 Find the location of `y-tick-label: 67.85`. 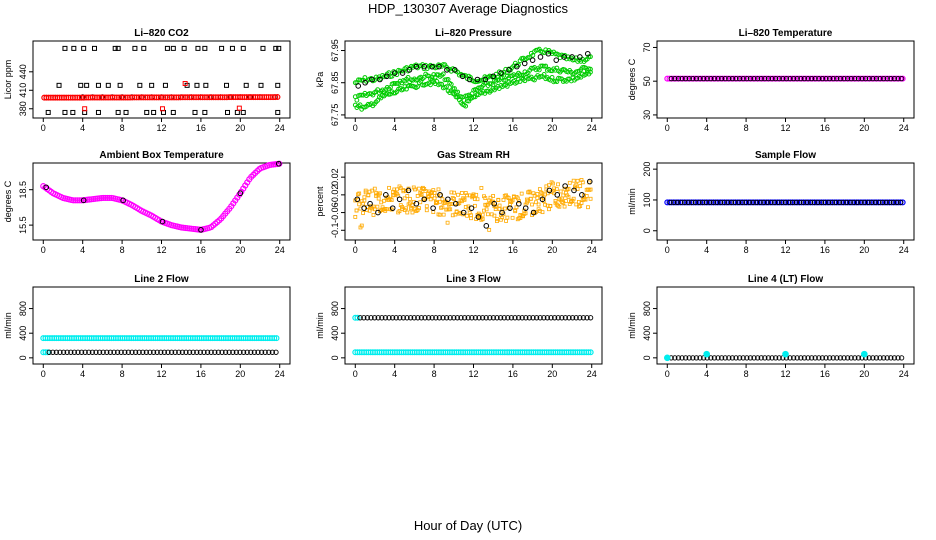

y-tick-label: 67.85 is located at coordinates (335, 82).